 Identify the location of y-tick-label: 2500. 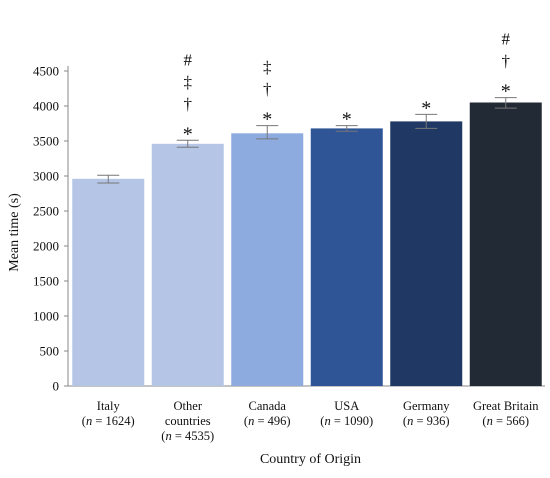
(46, 211).